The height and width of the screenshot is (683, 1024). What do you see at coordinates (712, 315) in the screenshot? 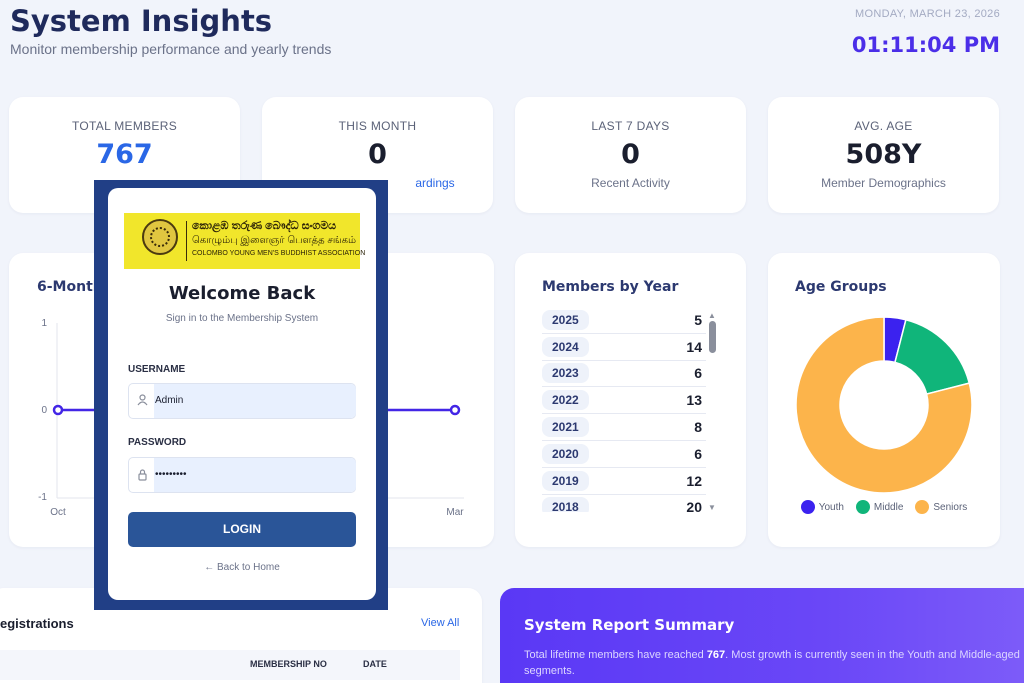
I see `scroll-up-icon: ▲` at bounding box center [712, 315].